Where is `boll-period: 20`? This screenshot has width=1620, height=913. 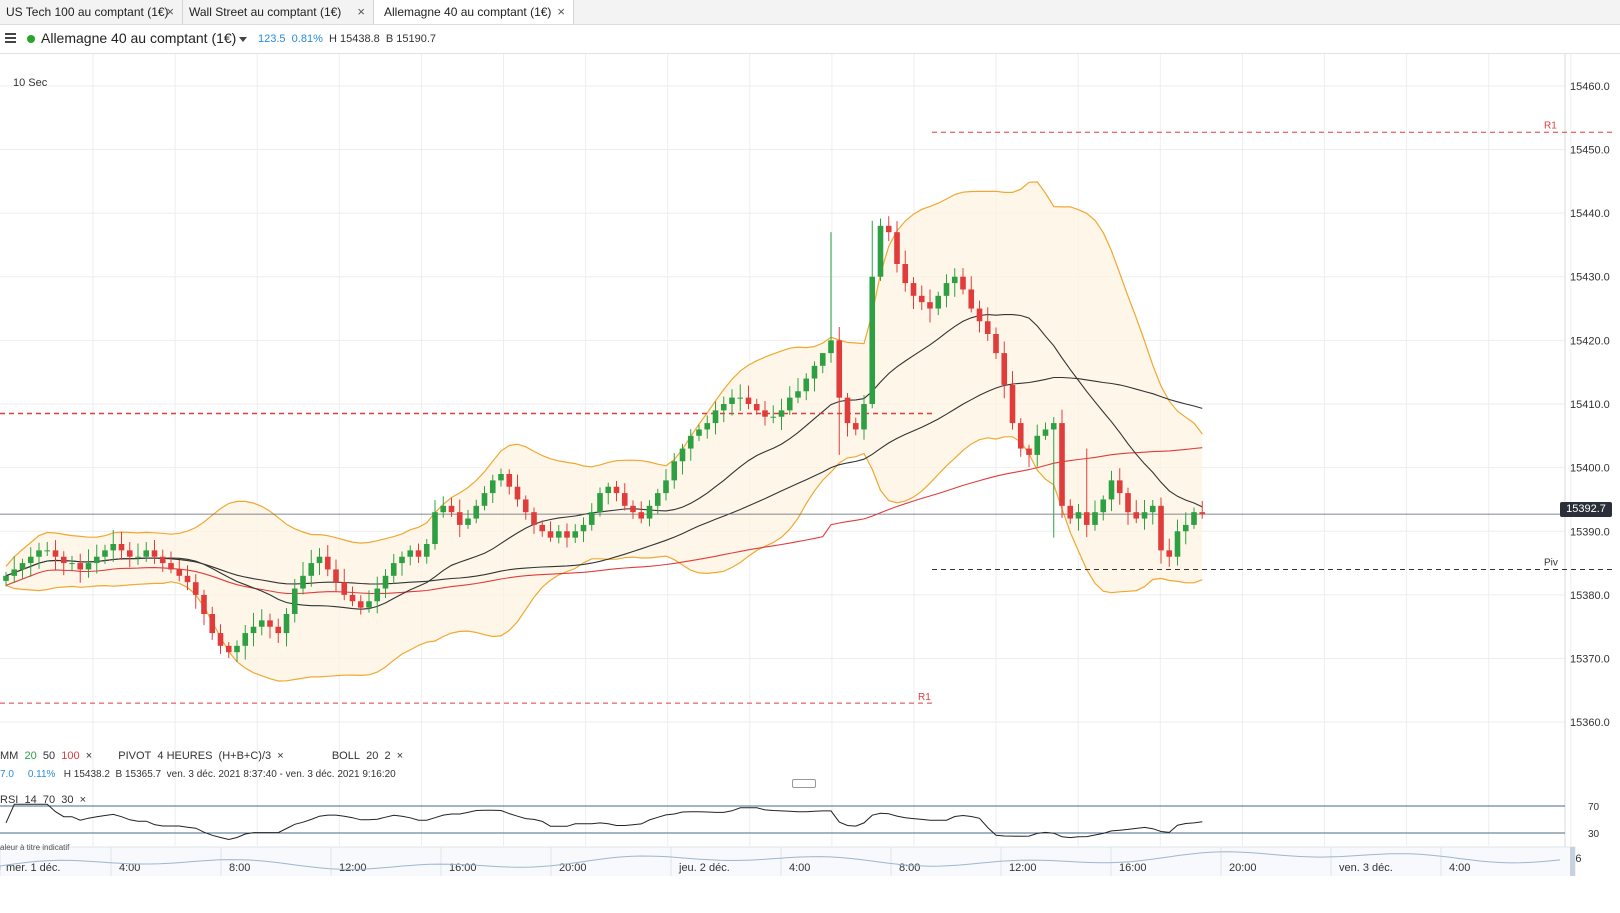
boll-period: 20 is located at coordinates (372, 756).